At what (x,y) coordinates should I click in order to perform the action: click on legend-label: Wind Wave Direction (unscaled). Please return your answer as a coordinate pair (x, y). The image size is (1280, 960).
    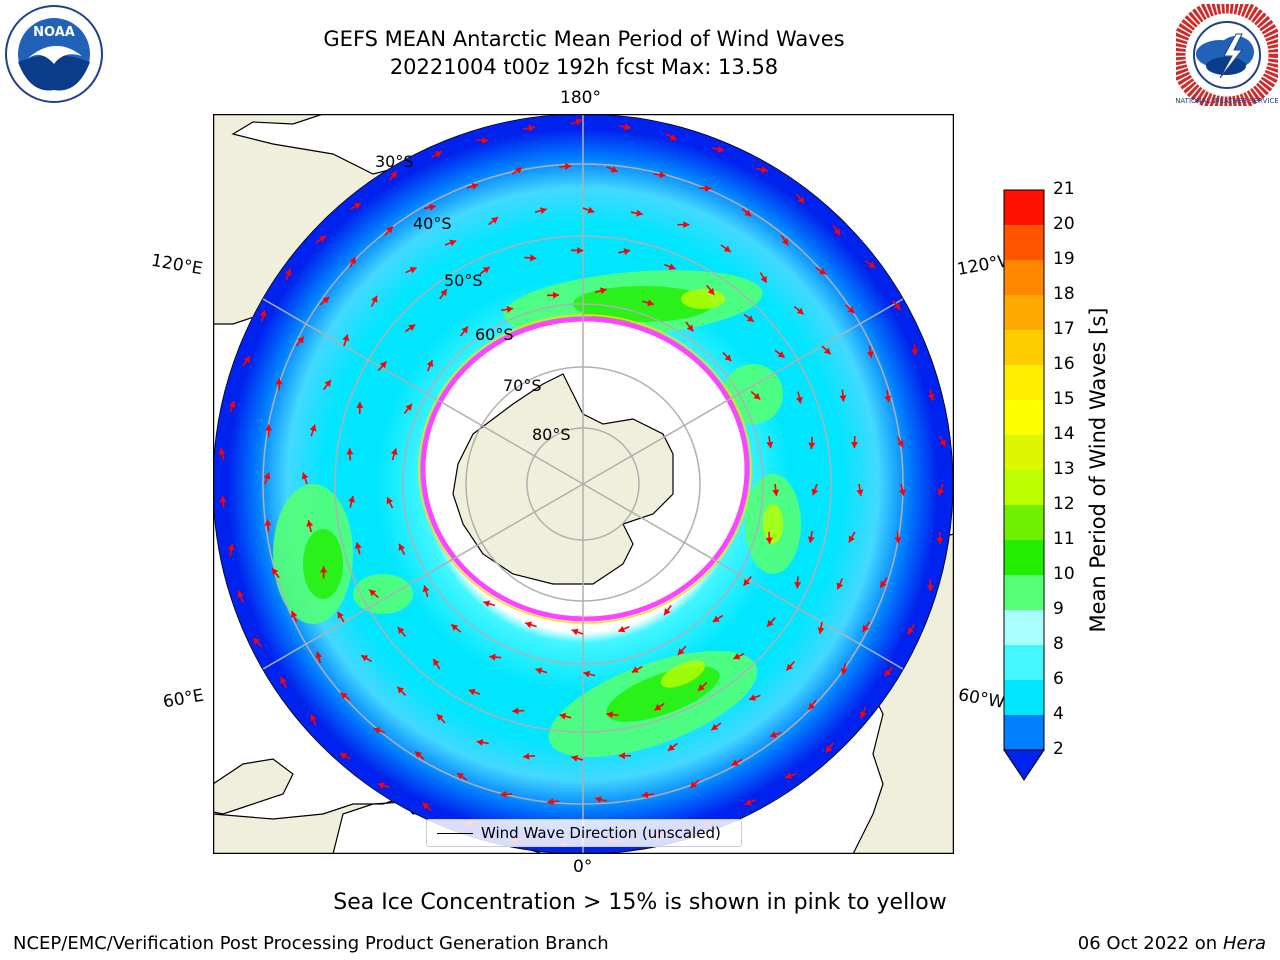
    Looking at the image, I should click on (601, 833).